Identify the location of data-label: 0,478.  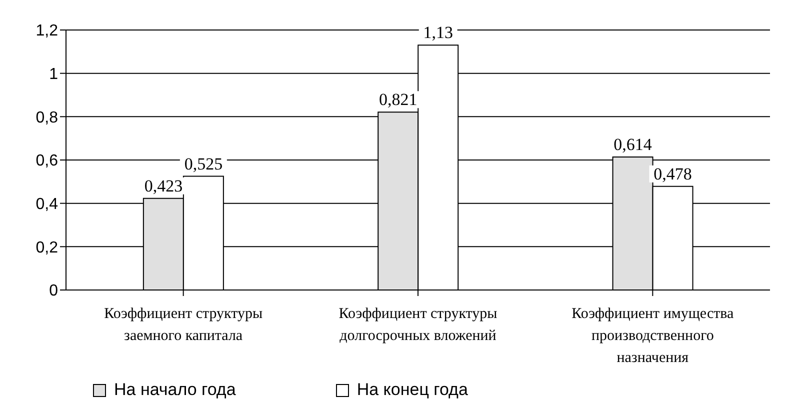
(673, 174).